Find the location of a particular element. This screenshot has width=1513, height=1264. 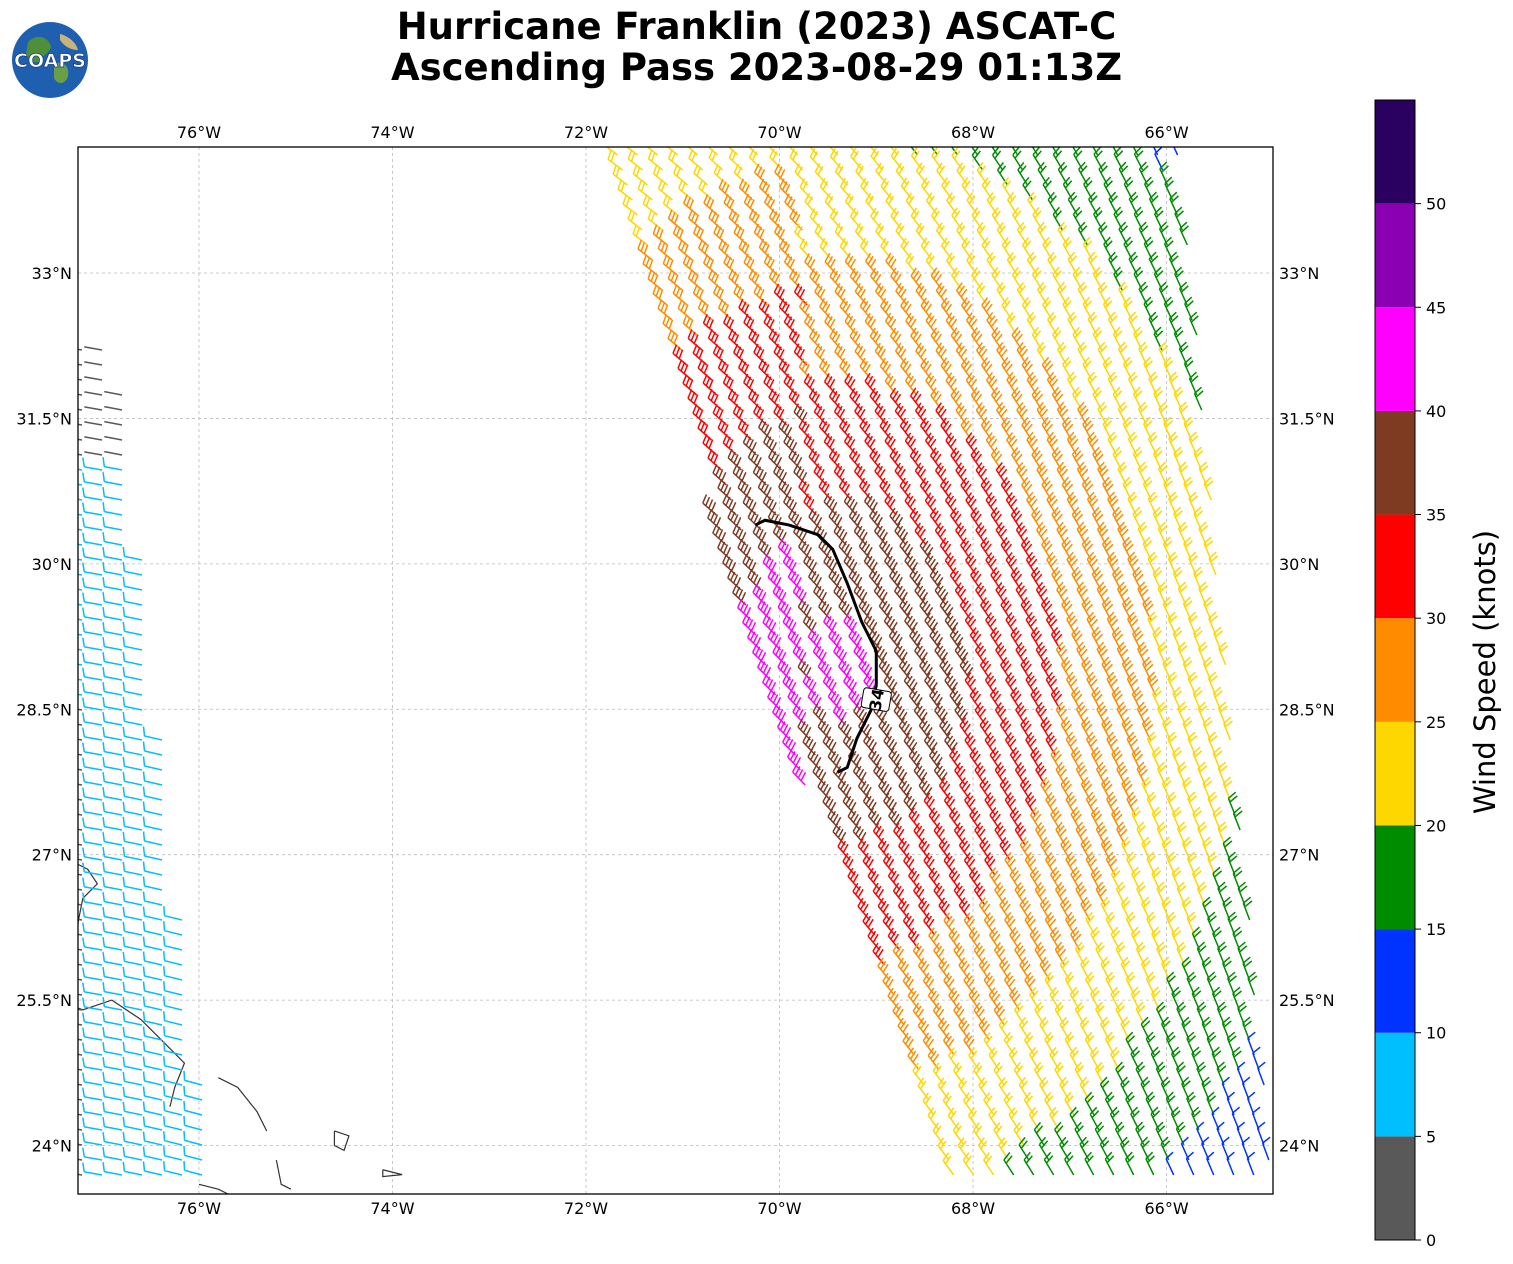

colorbar-tick-label: 35 is located at coordinates (1436, 515).